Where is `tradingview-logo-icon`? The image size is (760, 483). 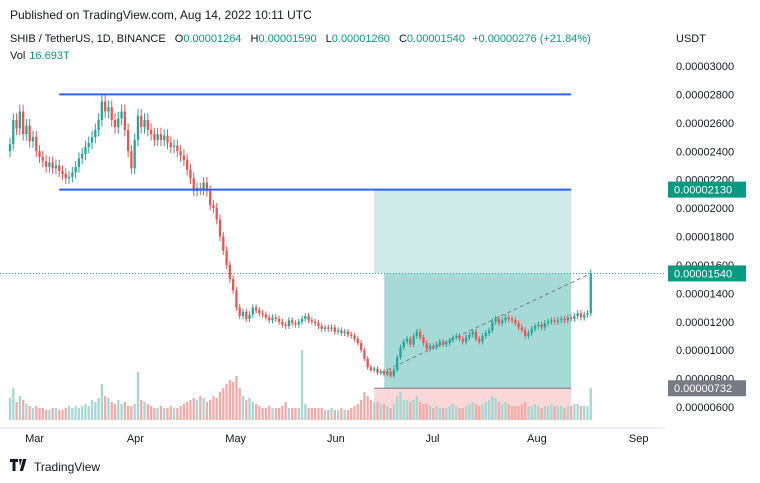
tradingview-logo-icon is located at coordinates (20, 466).